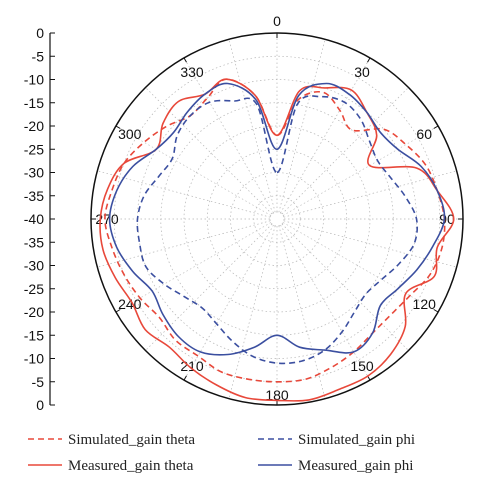 This screenshot has width=500, height=500. I want to click on angle-tick-label: 180, so click(277, 395).